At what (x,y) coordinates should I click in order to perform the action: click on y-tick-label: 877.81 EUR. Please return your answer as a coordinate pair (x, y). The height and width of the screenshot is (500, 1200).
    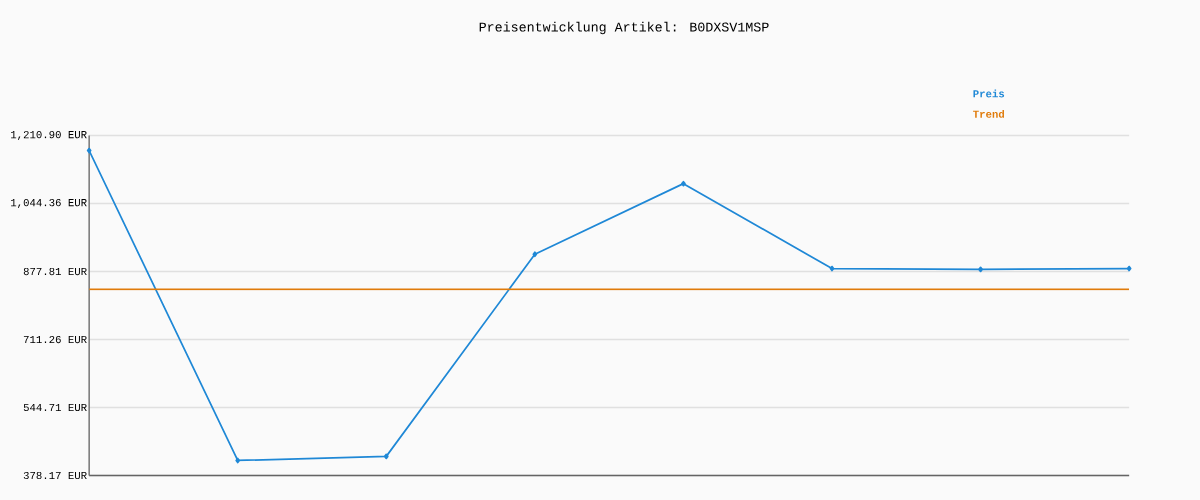
    Looking at the image, I should click on (55, 271).